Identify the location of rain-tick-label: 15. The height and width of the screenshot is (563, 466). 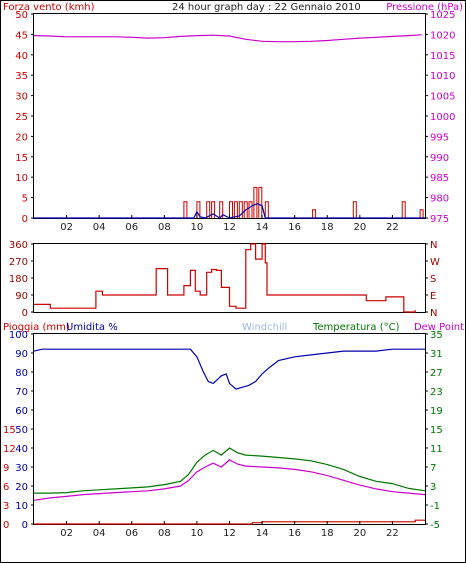
(9, 430).